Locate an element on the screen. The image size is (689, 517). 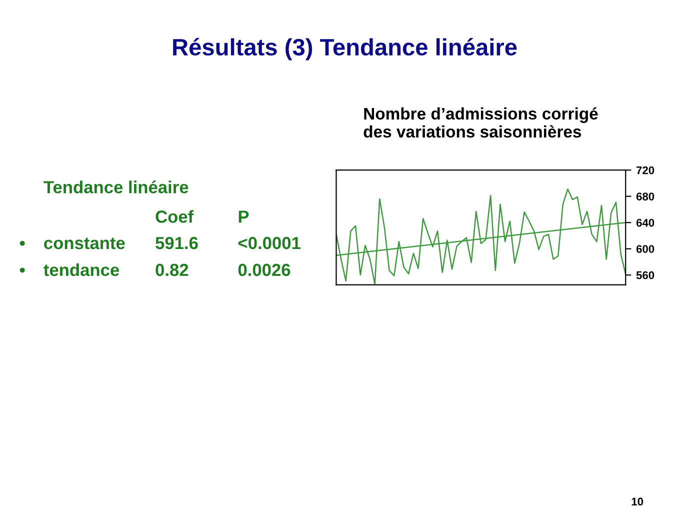
text: 0.0026 is located at coordinates (264, 270).